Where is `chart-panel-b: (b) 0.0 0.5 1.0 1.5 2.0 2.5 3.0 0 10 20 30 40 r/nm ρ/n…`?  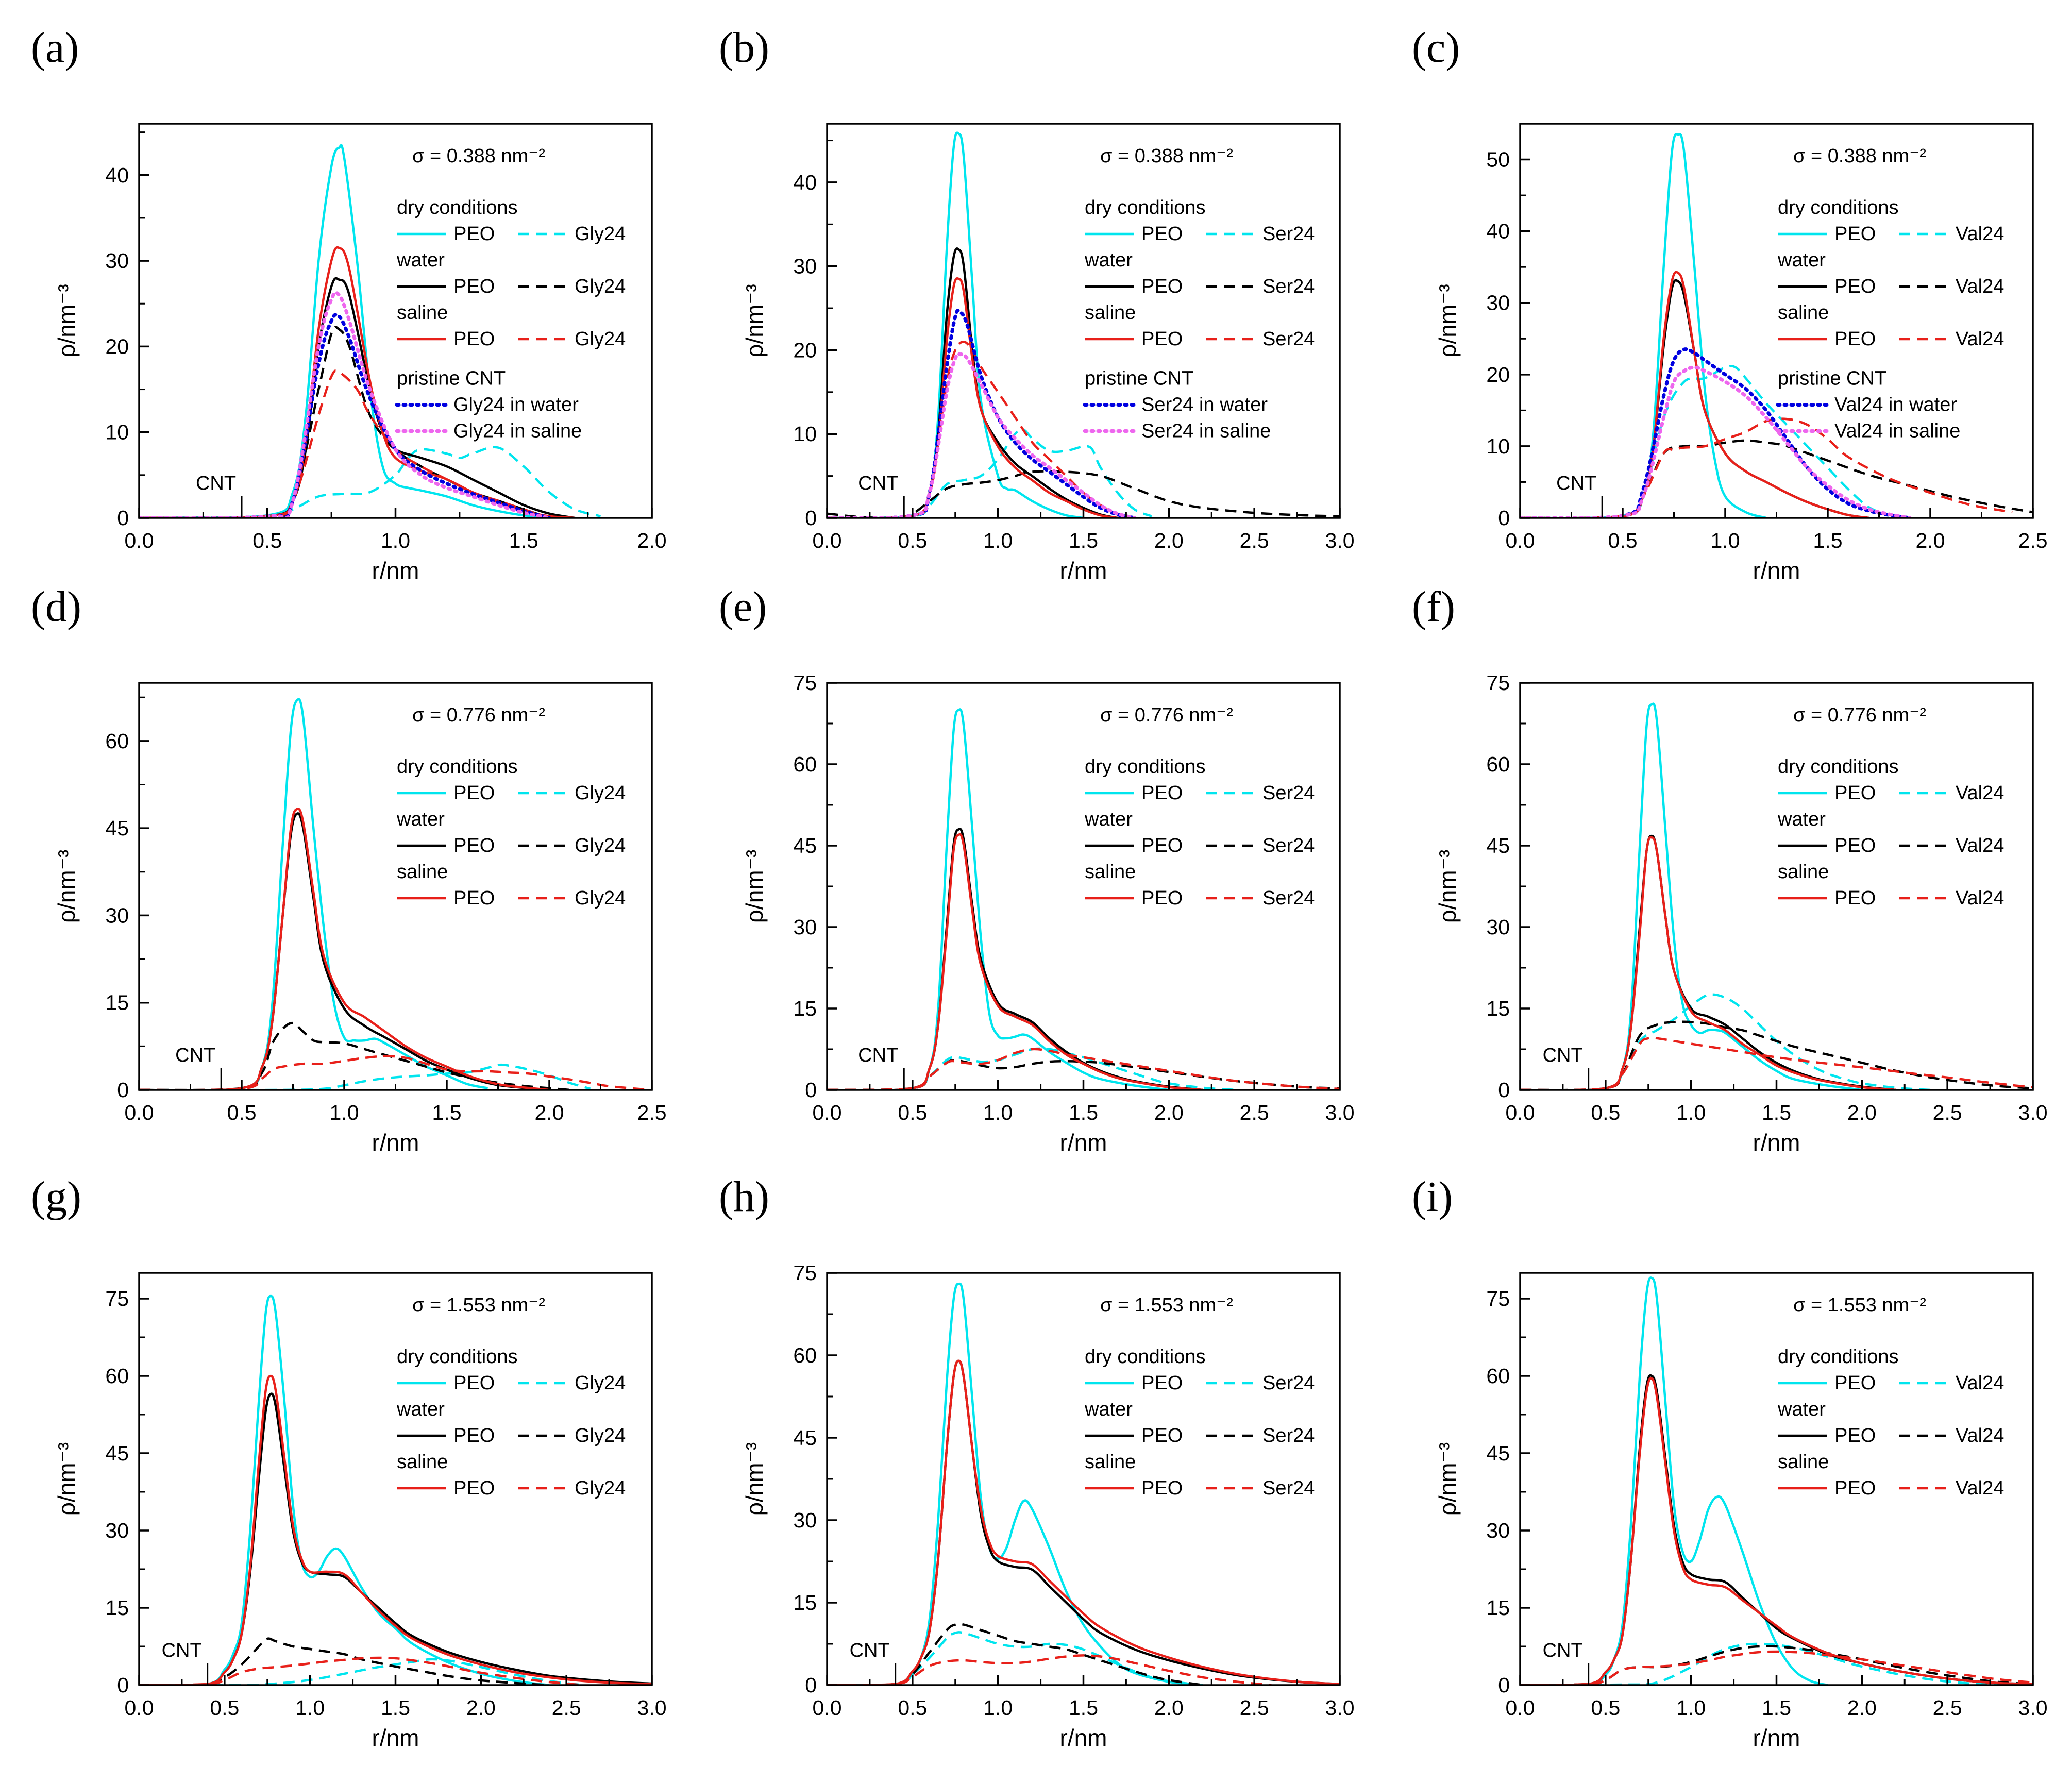
chart-panel-b: (b) 0.0 0.5 1.0 1.5 2.0 2.5 3.0 0 10 20 30 40 r/nm ρ/n… is located at coordinates (1037, 304).